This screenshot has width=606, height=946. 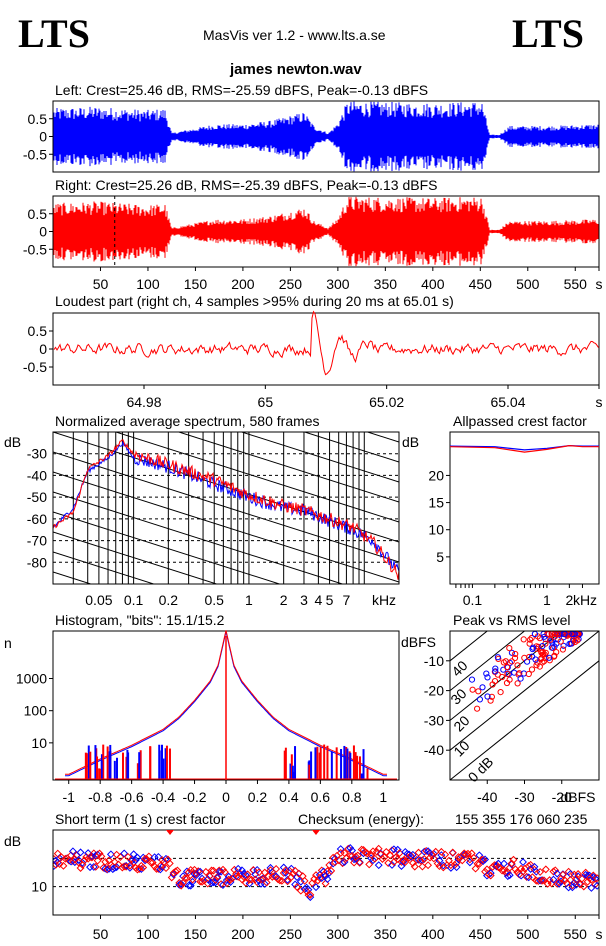 What do you see at coordinates (148, 284) in the screenshot?
I see `right-waveform-xtick-label: 100` at bounding box center [148, 284].